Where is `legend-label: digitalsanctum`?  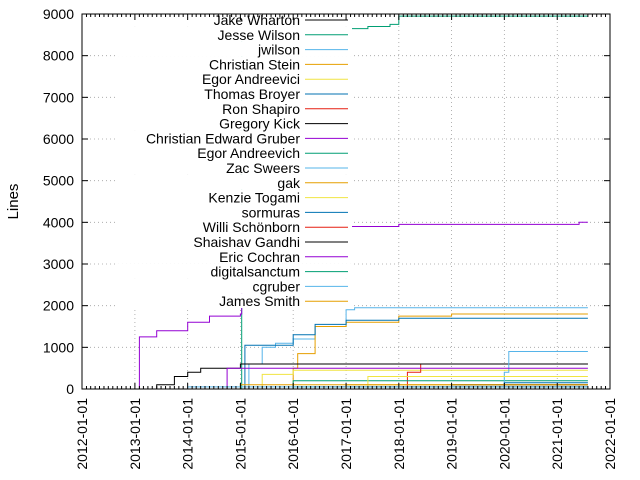
legend-label: digitalsanctum is located at coordinates (256, 272).